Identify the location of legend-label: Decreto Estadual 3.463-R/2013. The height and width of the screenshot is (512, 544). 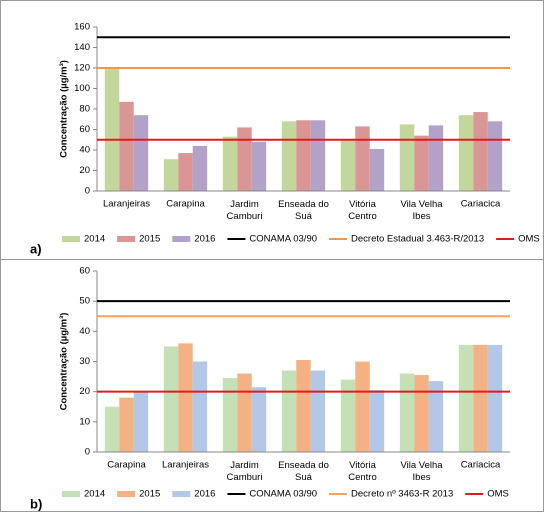
(417, 239).